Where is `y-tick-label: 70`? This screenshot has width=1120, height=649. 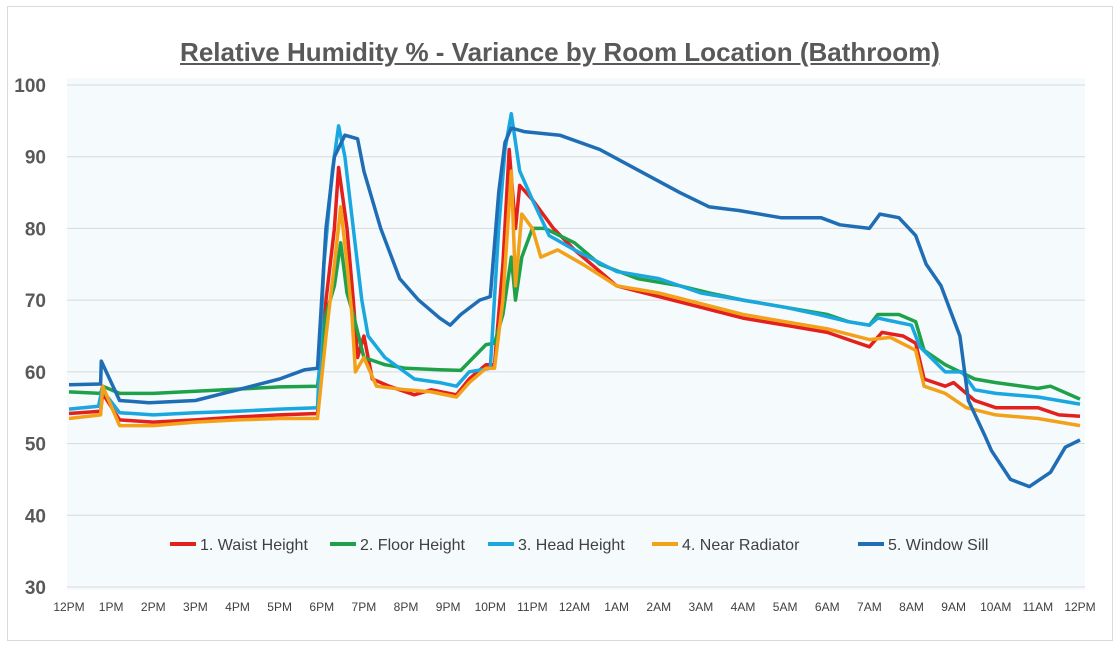 y-tick-label: 70 is located at coordinates (35, 301).